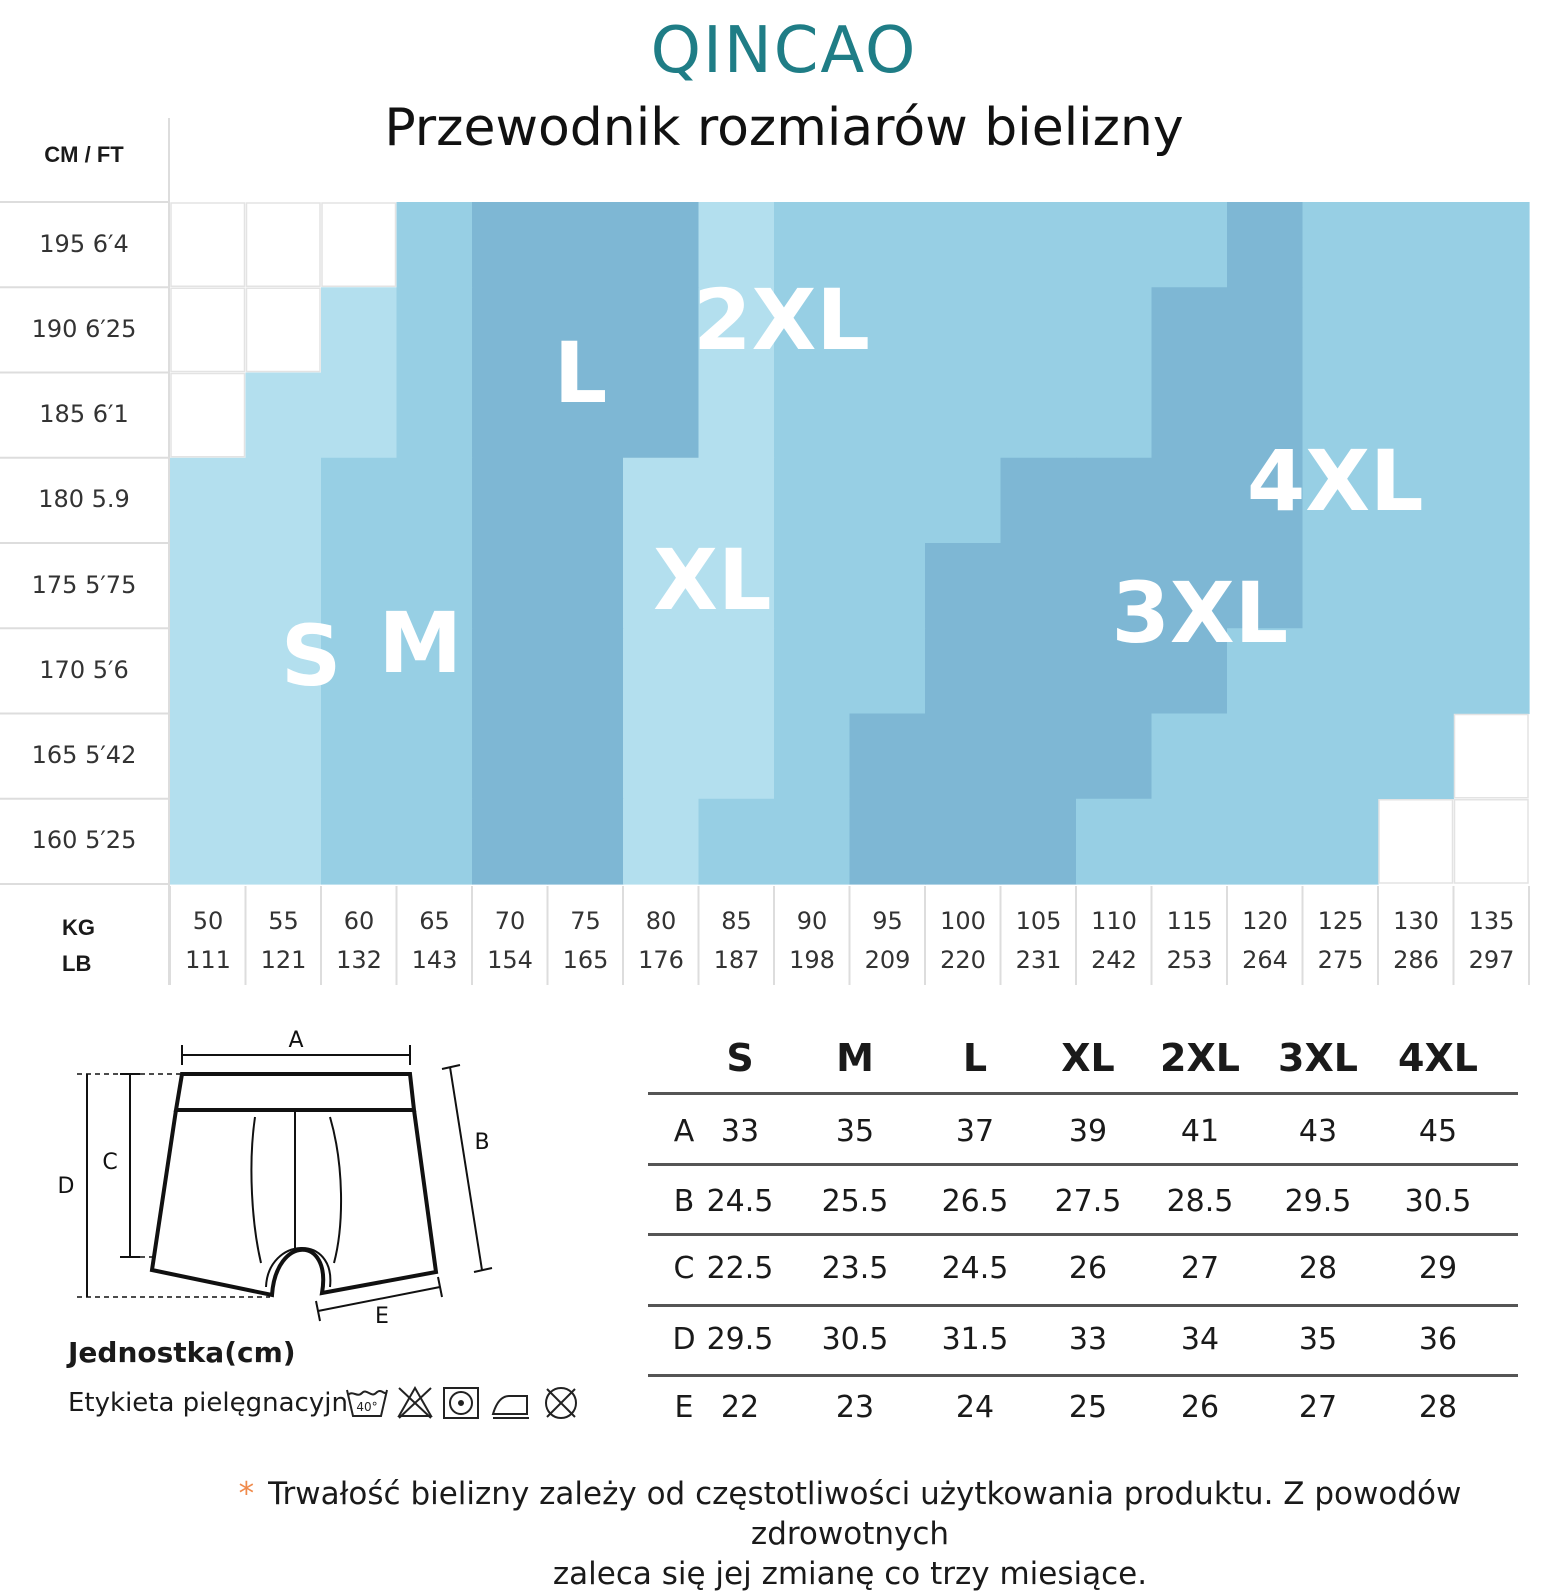 The height and width of the screenshot is (1594, 1568). Describe the element at coordinates (855, 1058) in the screenshot. I see `measurement-size-header: M` at that location.